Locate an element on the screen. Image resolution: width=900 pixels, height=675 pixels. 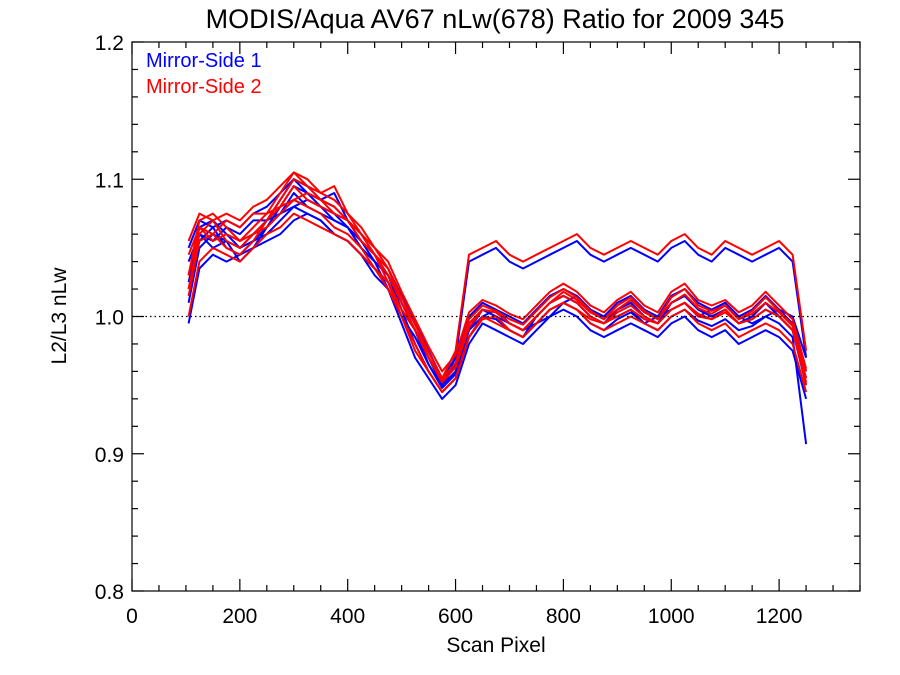
legend-item-mirror-side-1: Mirror-Side 1 is located at coordinates (204, 61).